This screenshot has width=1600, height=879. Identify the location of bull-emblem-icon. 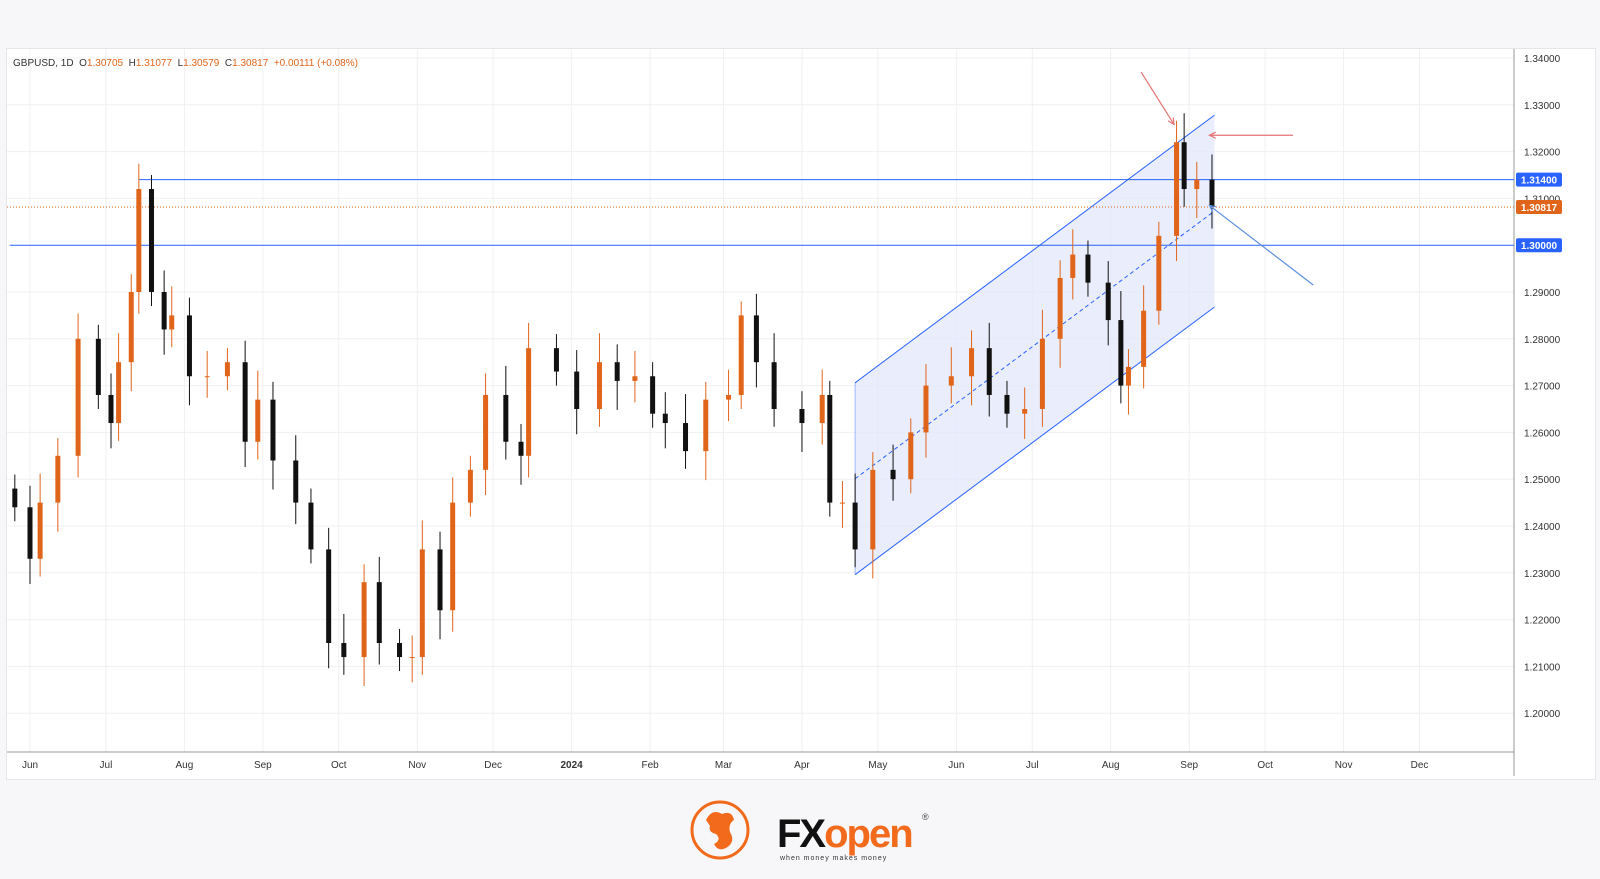
(720, 830).